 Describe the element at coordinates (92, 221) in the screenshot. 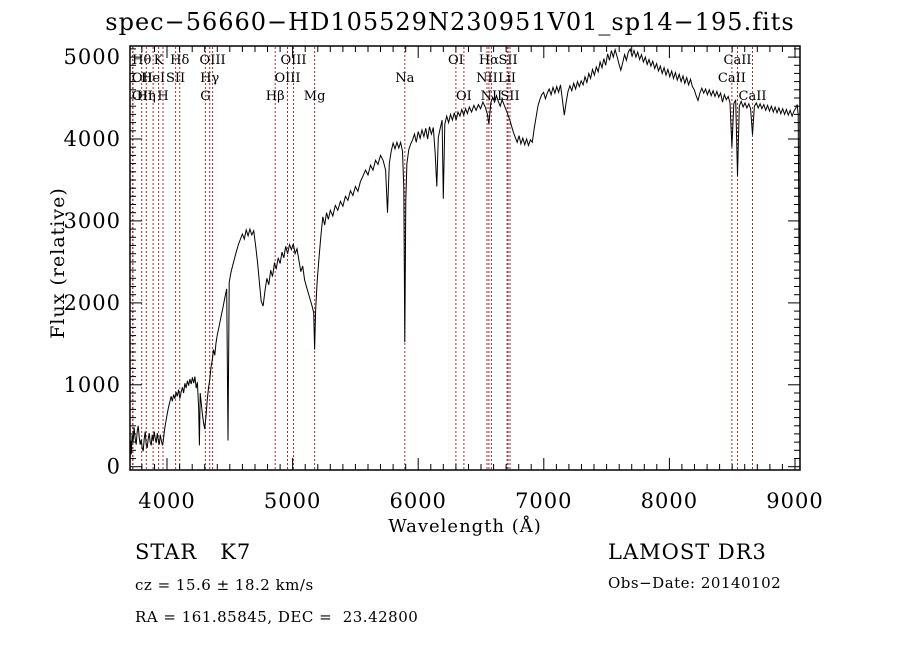

I see `y-tick-label: 3000` at that location.